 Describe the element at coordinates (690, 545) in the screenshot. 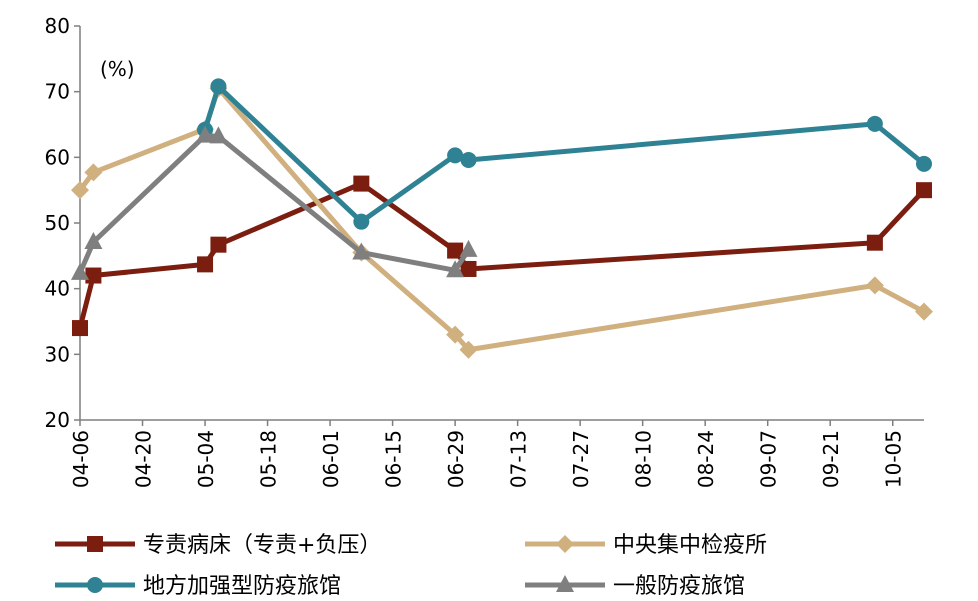

I see `legend-label: 中央集中检疫所` at that location.